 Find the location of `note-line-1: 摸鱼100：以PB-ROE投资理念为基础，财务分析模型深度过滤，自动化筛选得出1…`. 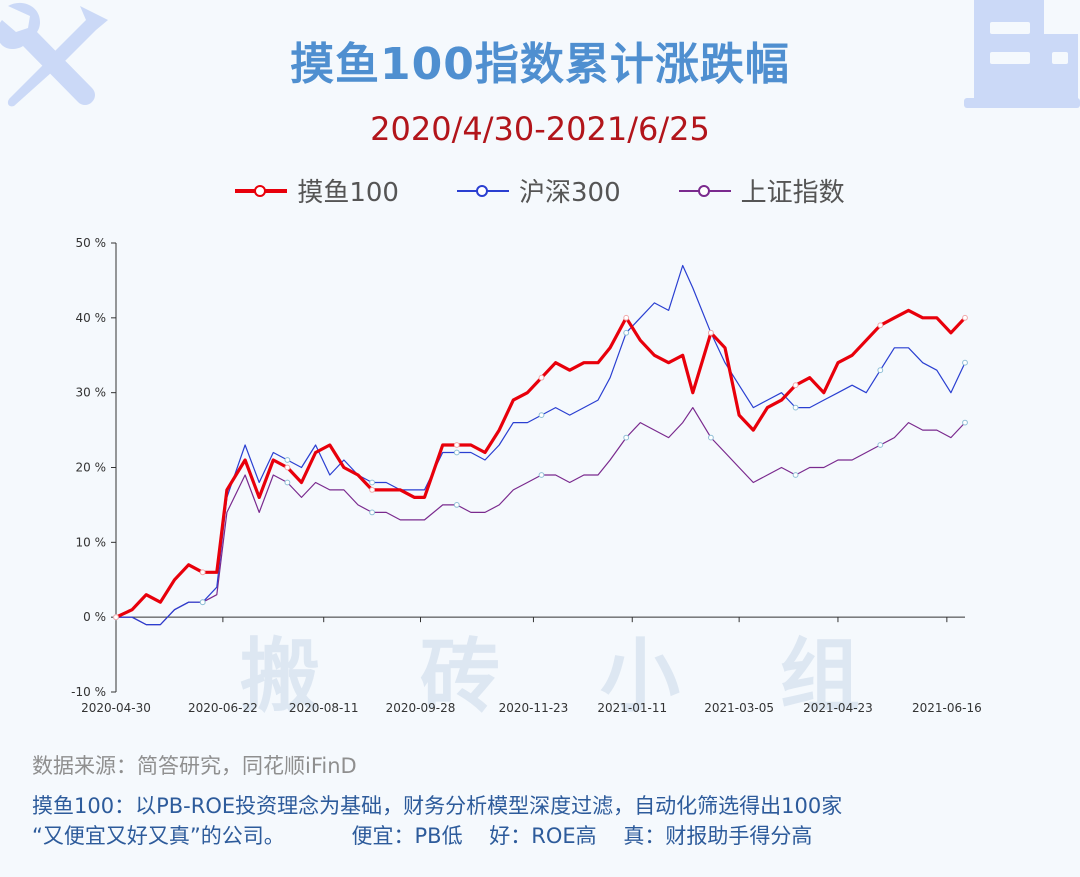

note-line-1: 摸鱼100：以PB-ROE投资理念为基础，财务分析模型深度过滤，自动化筛选得出1… is located at coordinates (437, 806).